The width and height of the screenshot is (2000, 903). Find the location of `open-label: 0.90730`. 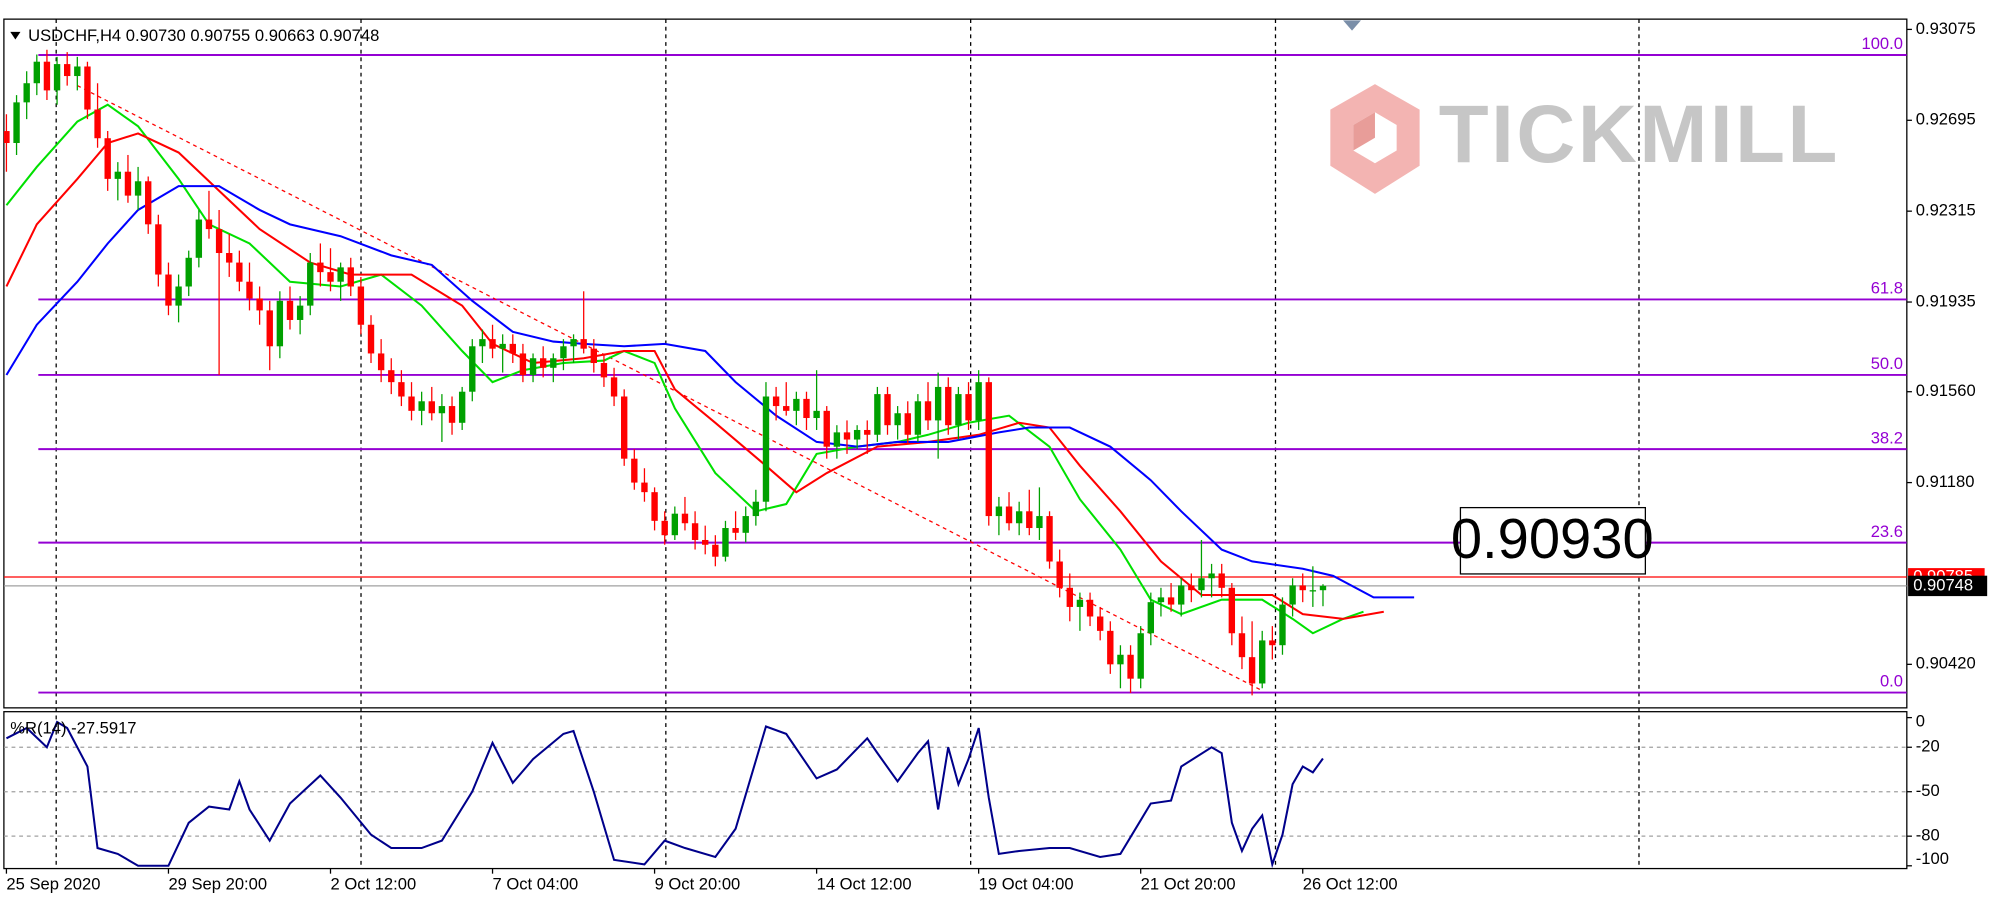

open-label: 0.90730 is located at coordinates (156, 35).